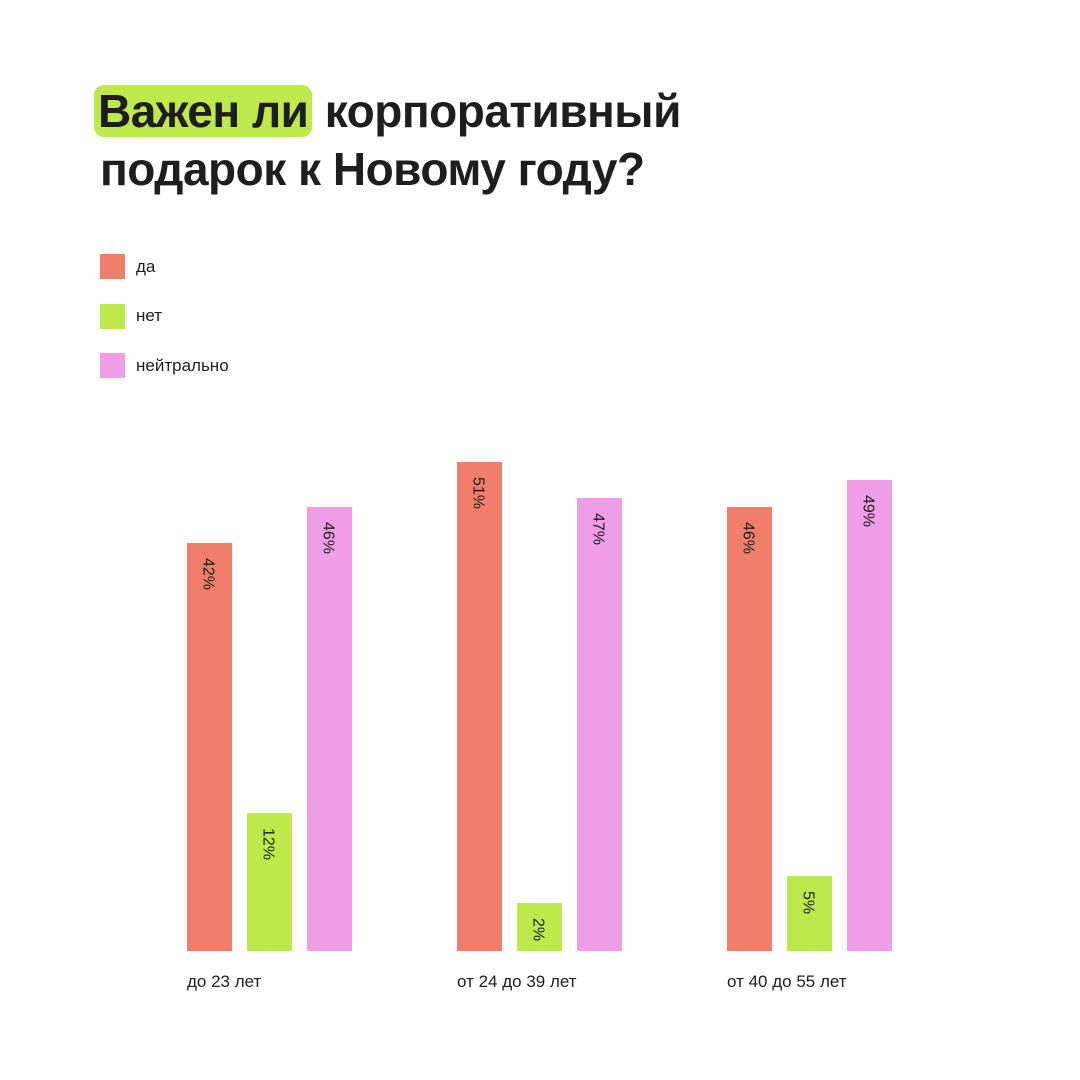 This screenshot has width=1080, height=1080. Describe the element at coordinates (517, 981) in the screenshot. I see `x-tick-label: от 24 до 39 лет` at that location.